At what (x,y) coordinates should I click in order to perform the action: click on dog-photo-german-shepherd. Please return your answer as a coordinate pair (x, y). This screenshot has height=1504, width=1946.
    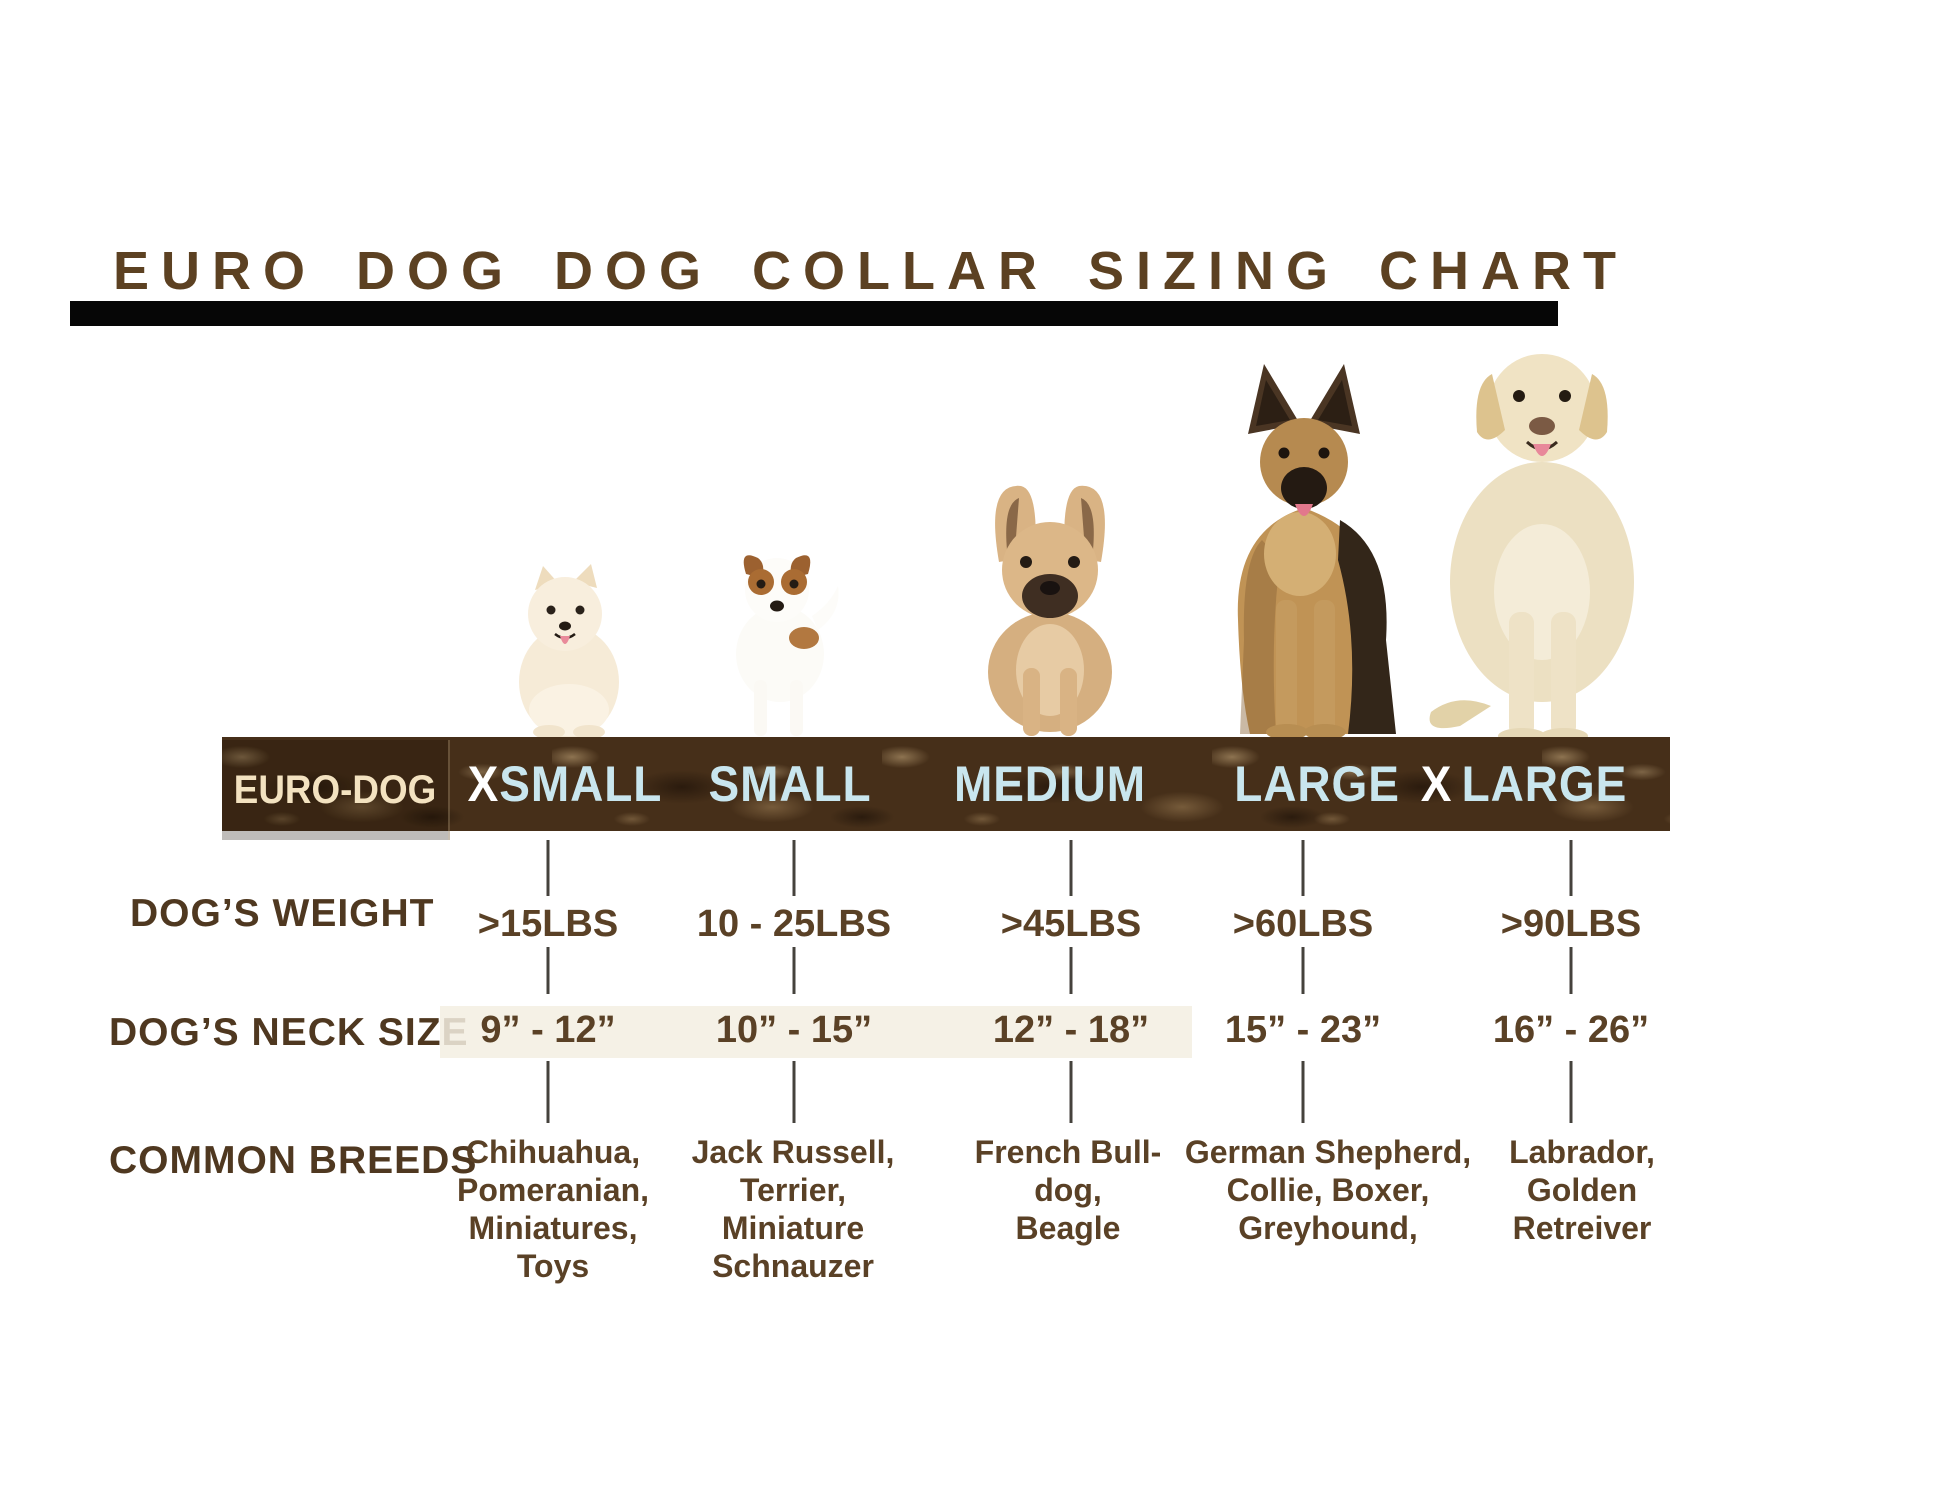
    Looking at the image, I should click on (1304, 549).